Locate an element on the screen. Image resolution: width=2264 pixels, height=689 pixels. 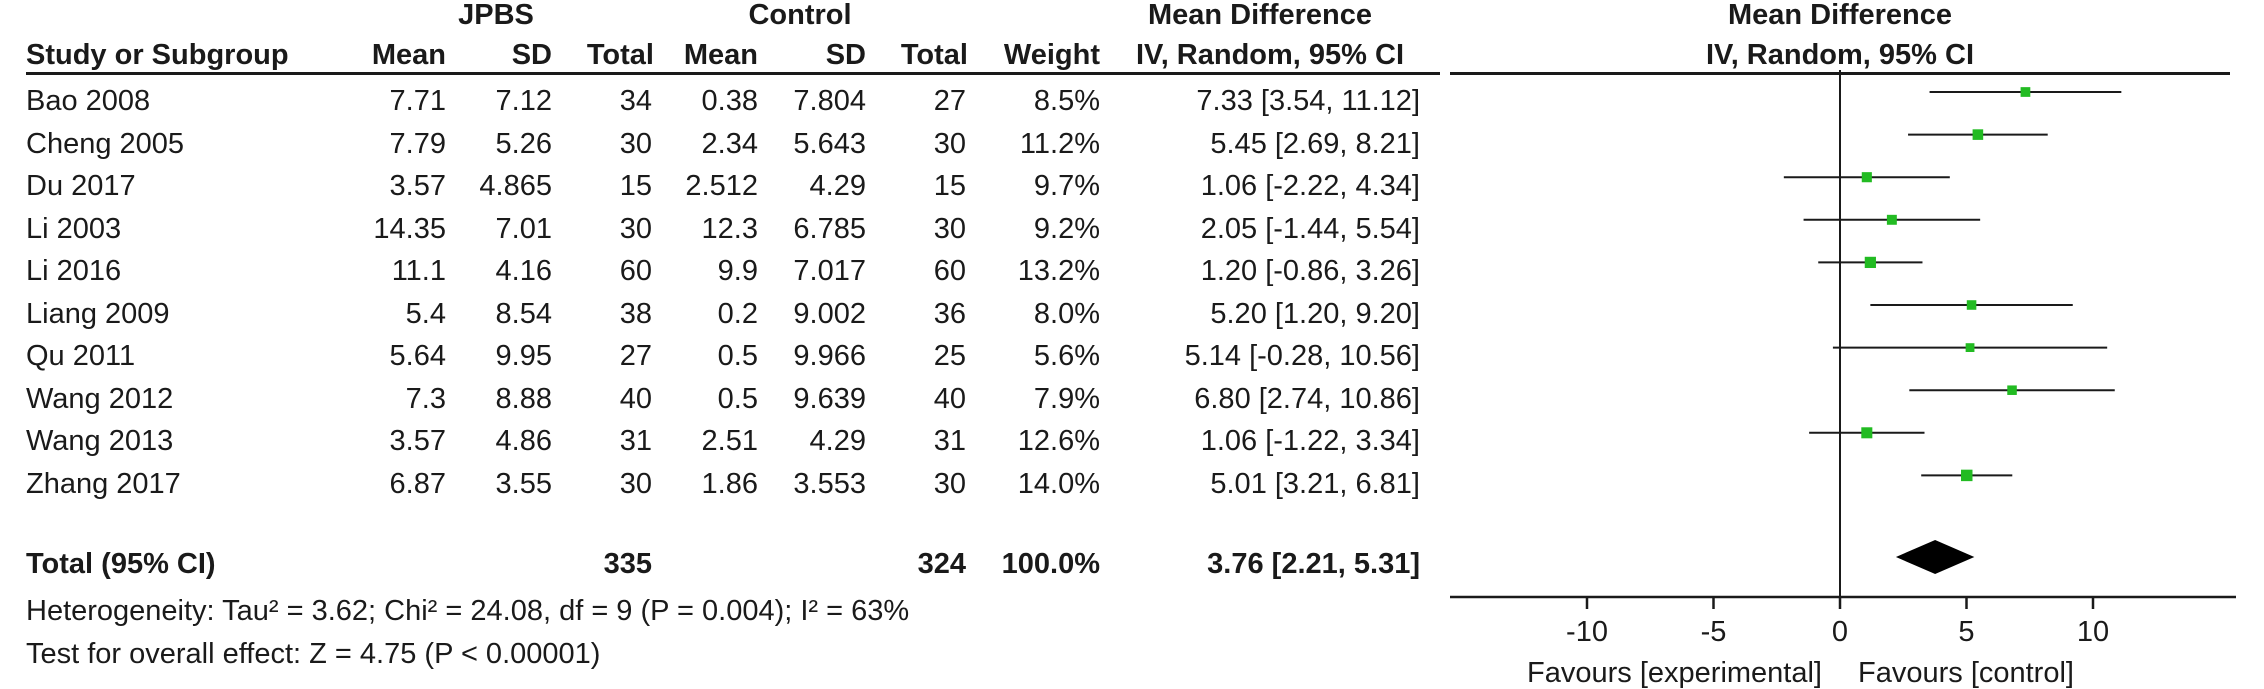
study-name: Liang 2009 is located at coordinates (98, 313).